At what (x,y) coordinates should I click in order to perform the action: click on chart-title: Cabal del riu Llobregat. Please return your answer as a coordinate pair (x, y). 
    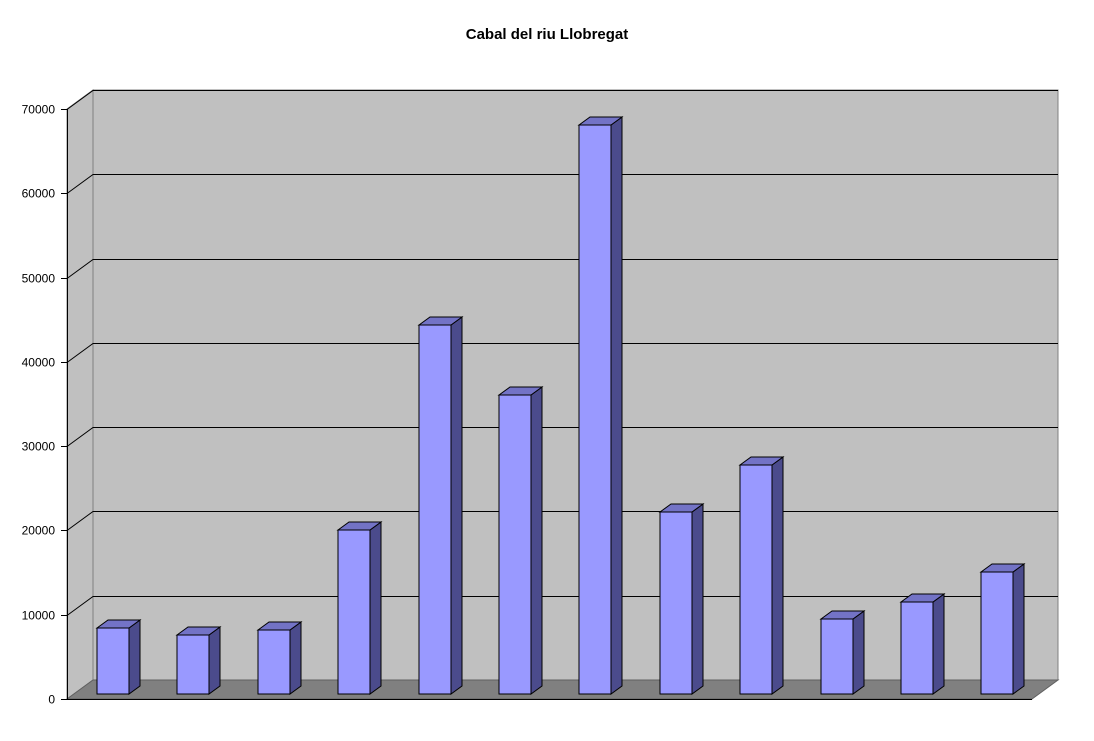
    Looking at the image, I should click on (547, 34).